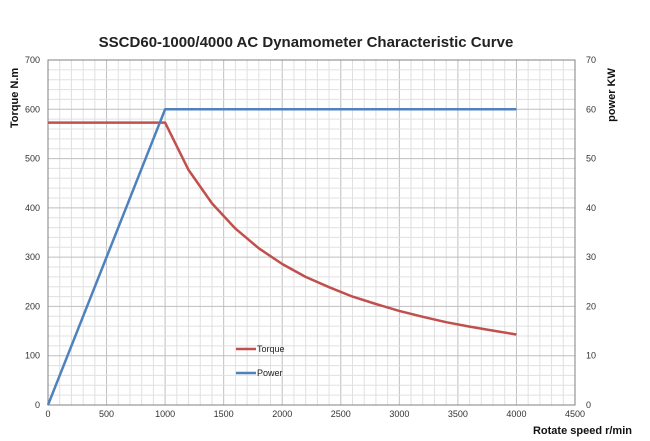  What do you see at coordinates (591, 208) in the screenshot?
I see `y-right-tick-label: 40` at bounding box center [591, 208].